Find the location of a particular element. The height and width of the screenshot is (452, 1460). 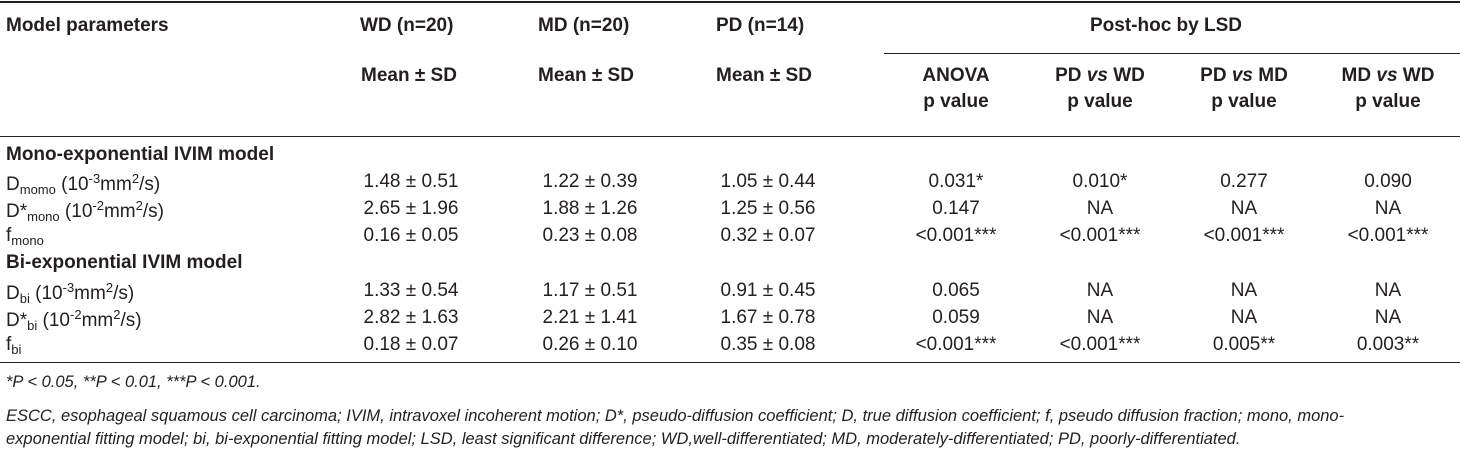

cell-r4-wd: 1.33 ± 0.54 is located at coordinates (411, 290).